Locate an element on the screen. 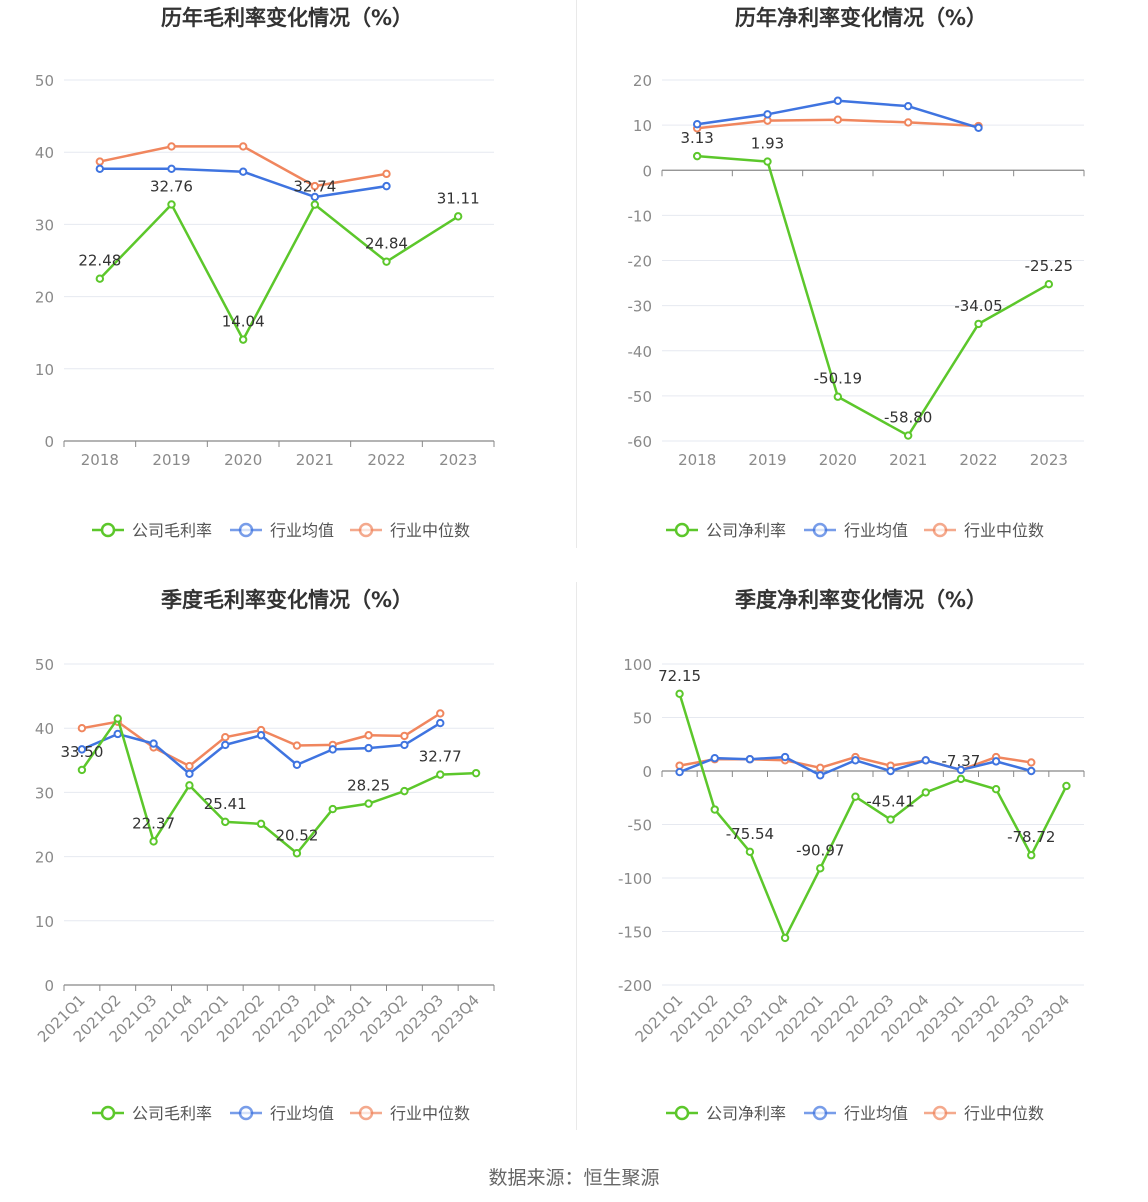 The height and width of the screenshot is (1202, 1148). data-label: -7.37 is located at coordinates (961, 761).